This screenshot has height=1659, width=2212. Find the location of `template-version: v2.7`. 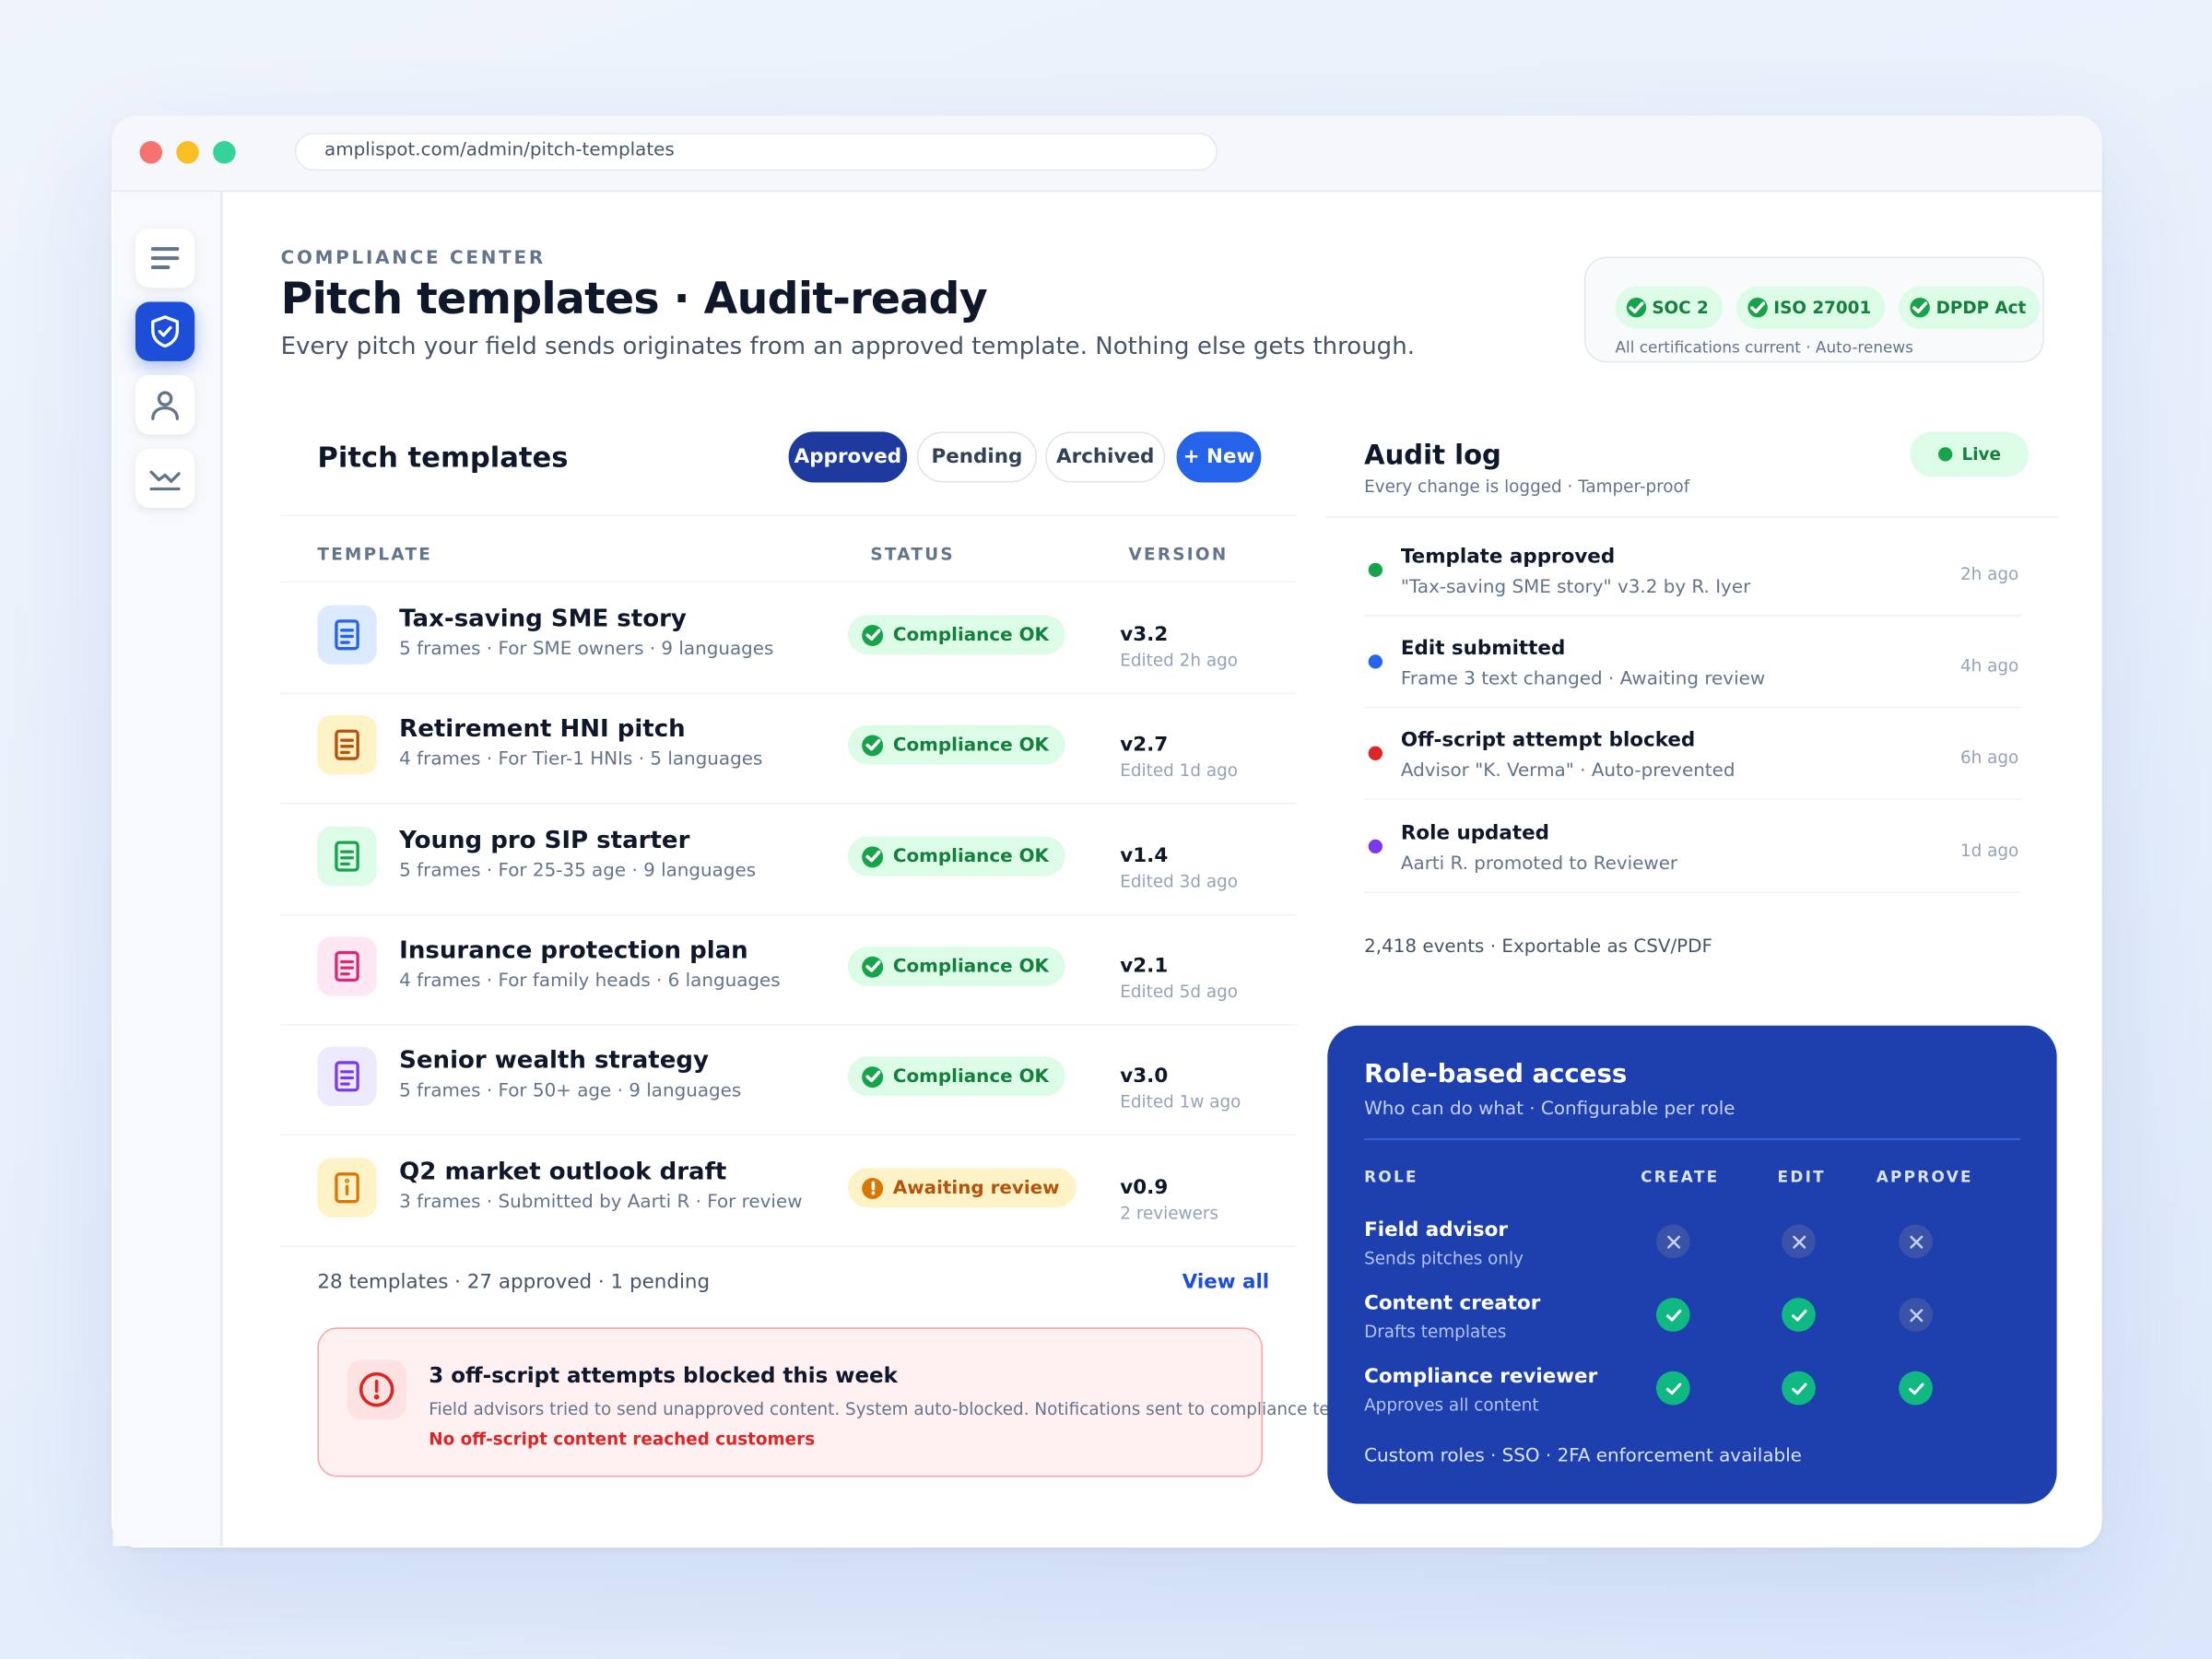

template-version: v2.7 is located at coordinates (1144, 745).